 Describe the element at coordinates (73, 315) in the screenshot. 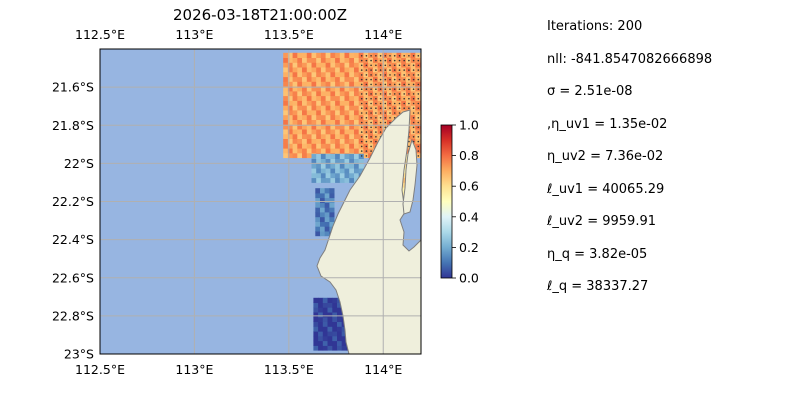

I see `y-tick-label: 22.8°S` at that location.